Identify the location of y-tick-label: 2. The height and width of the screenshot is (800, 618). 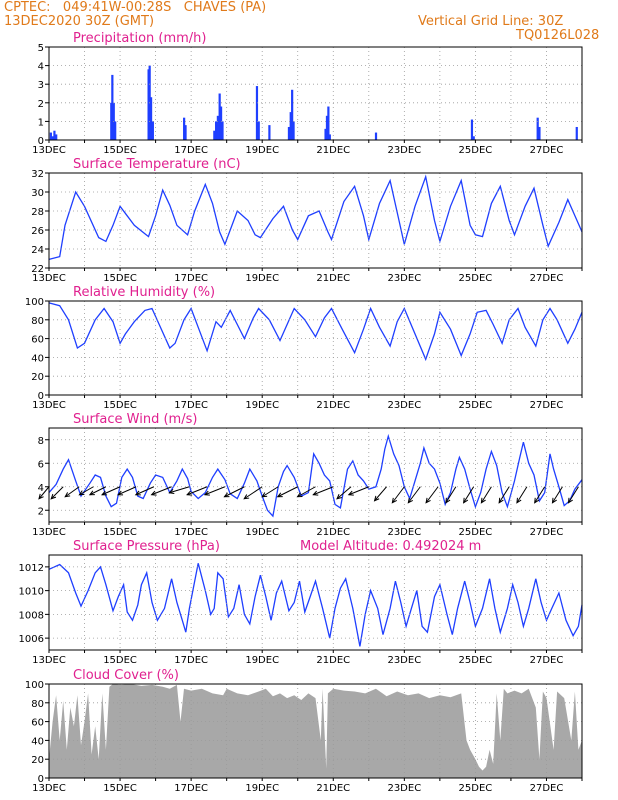
(41, 511).